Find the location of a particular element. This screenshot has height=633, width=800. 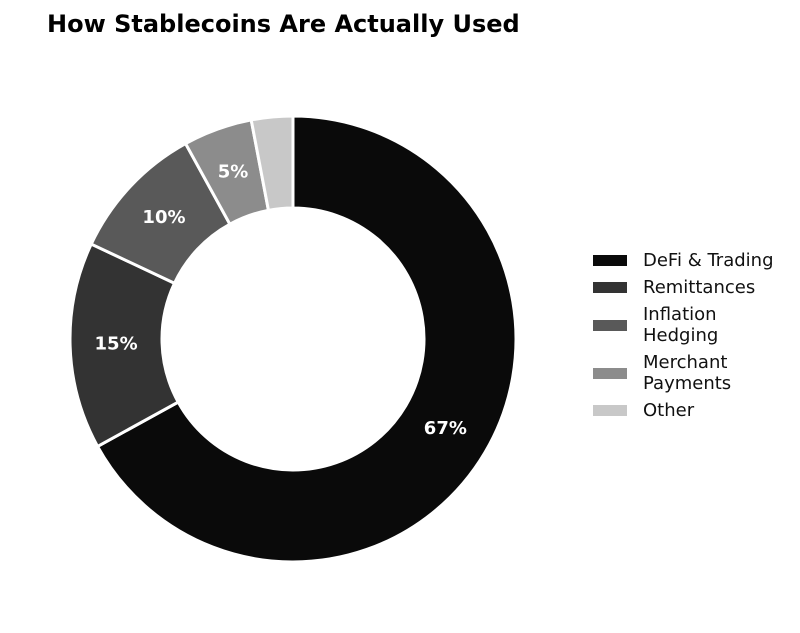

chart-title: How Stablecoins Are Actually Used is located at coordinates (283, 24).